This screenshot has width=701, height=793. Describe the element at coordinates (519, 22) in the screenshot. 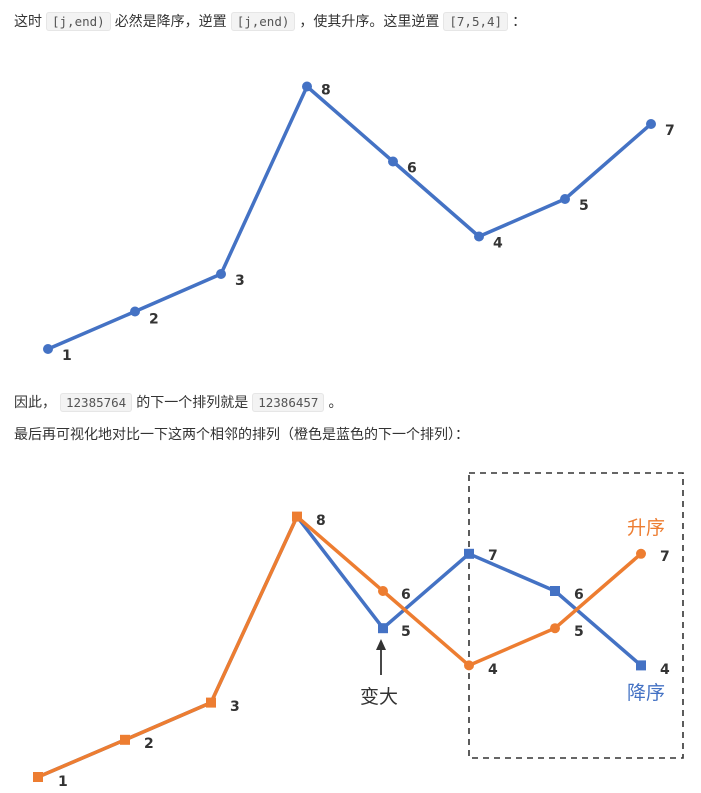

I see `text-segment: ：` at that location.